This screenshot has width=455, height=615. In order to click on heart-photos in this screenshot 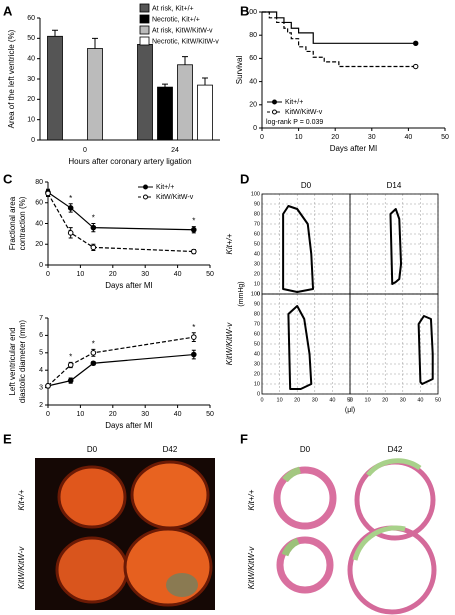, I will do `click(134, 533)`.